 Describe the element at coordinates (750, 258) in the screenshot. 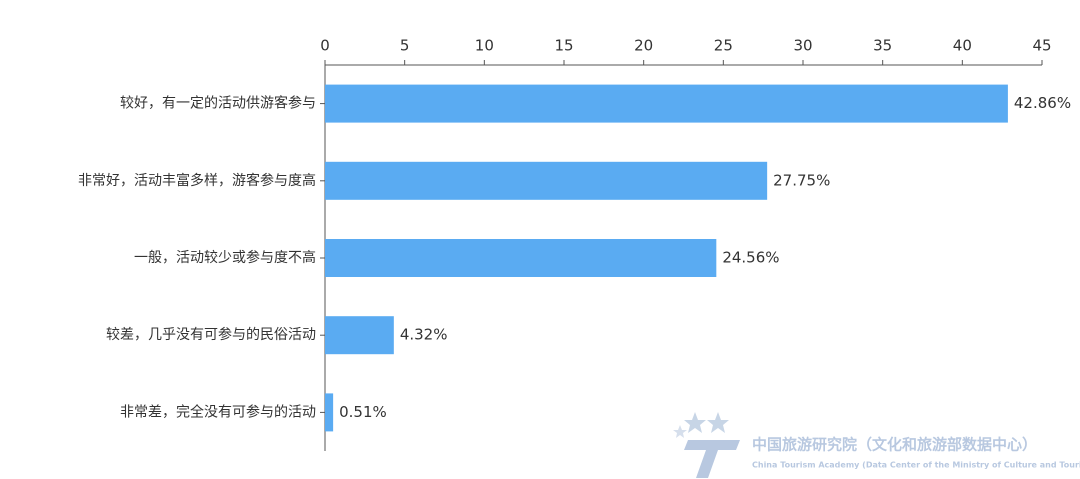

I see `data-label: 24.56%` at that location.